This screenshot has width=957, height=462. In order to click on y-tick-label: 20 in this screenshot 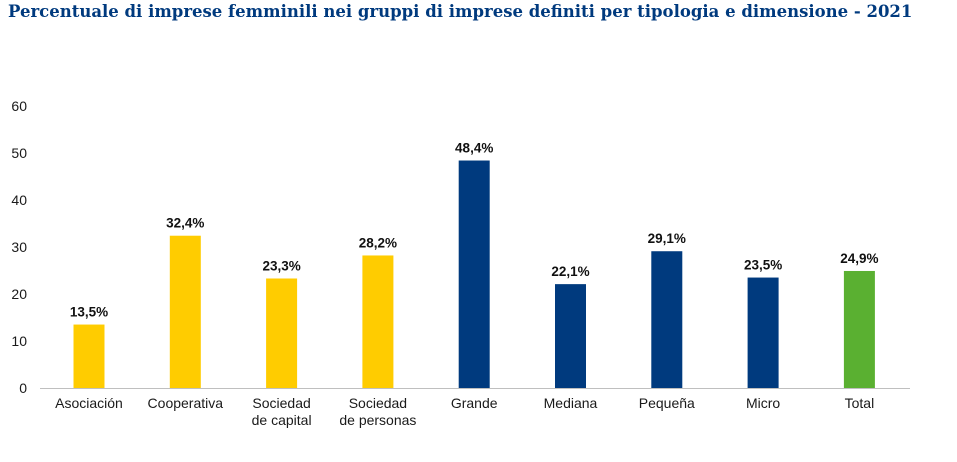, I will do `click(19, 294)`.